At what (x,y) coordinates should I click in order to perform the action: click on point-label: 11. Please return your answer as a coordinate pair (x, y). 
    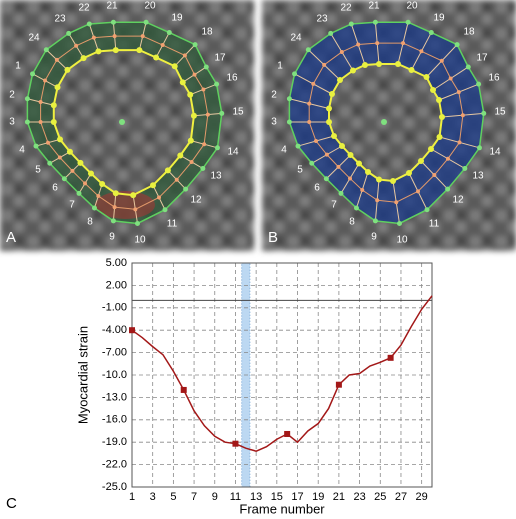
    Looking at the image, I should click on (172, 224).